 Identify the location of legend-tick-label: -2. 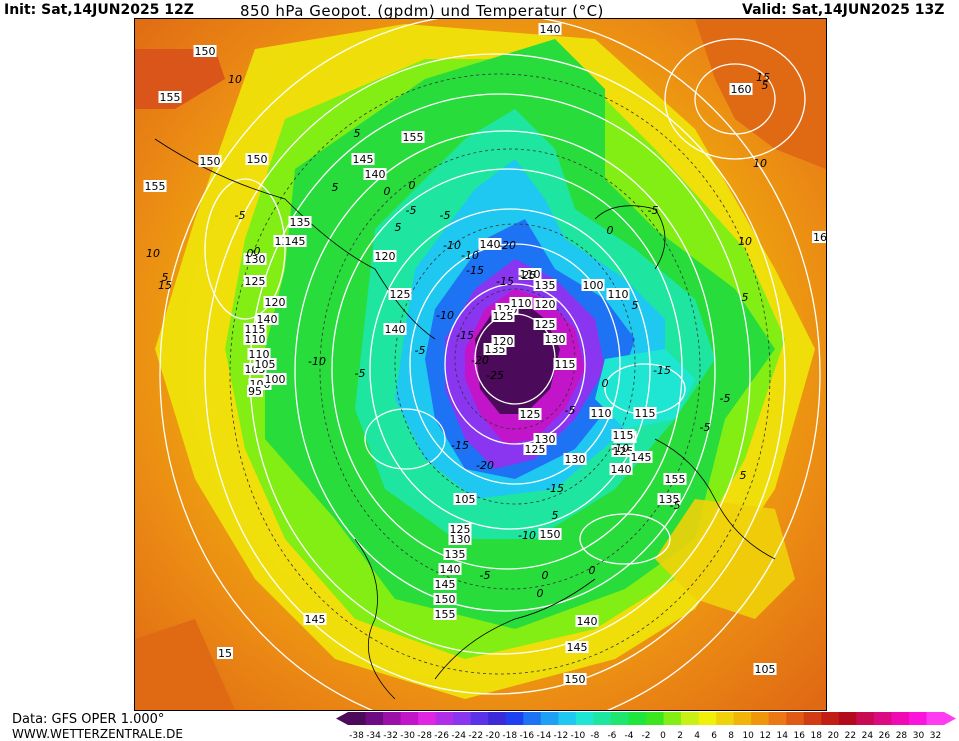
(646, 736).